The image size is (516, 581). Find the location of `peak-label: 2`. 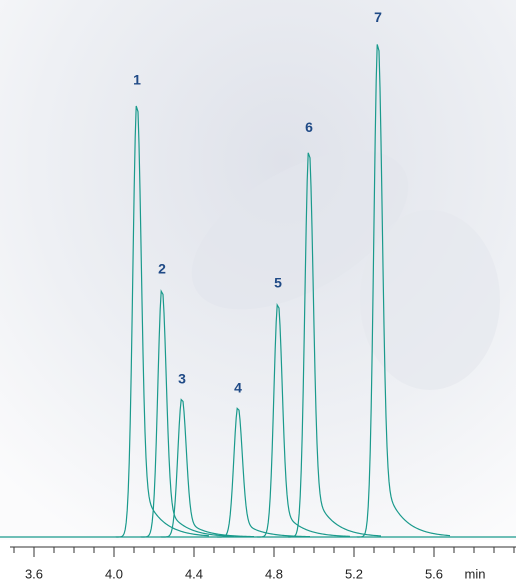

peak-label: 2 is located at coordinates (162, 268).